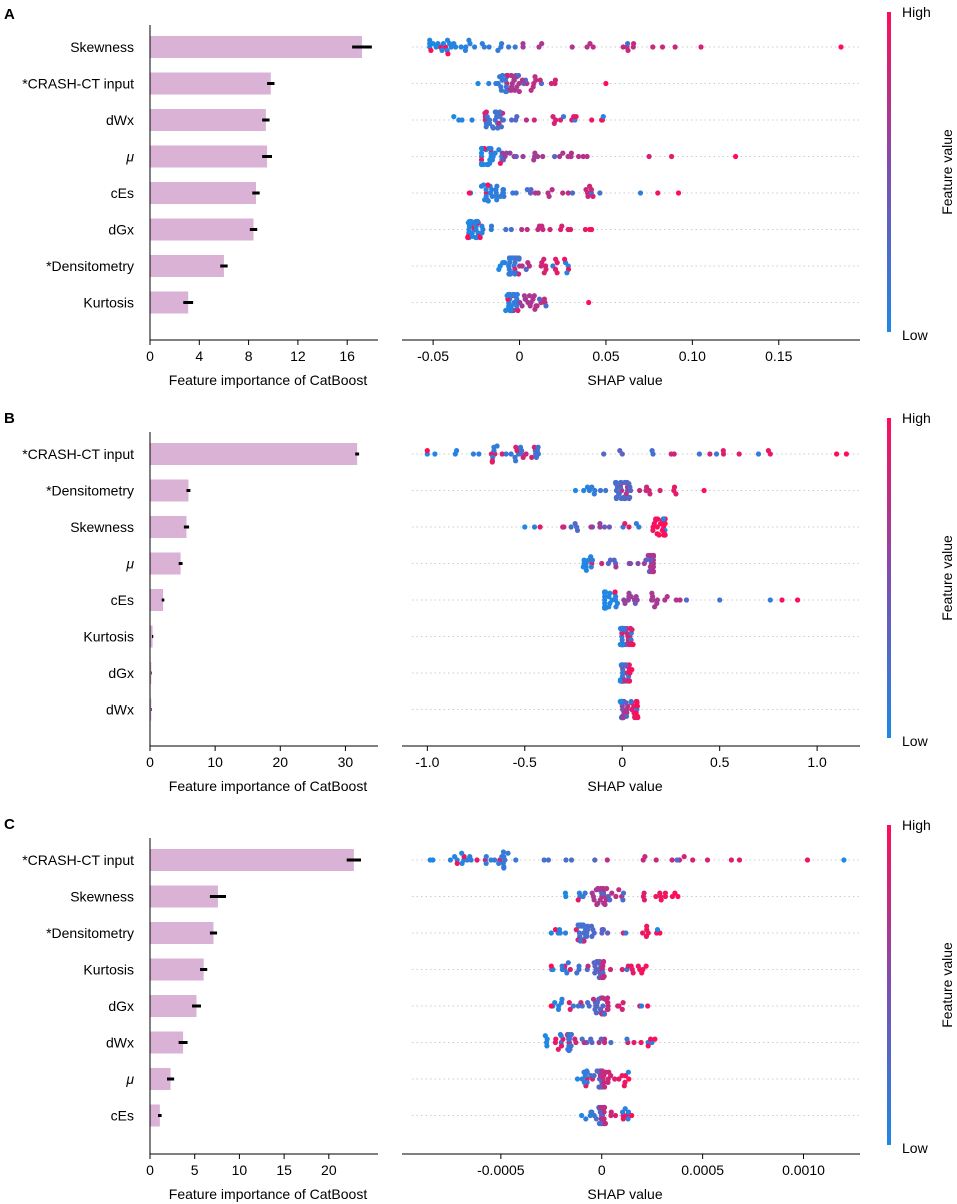 Image resolution: width=957 pixels, height=1204 pixels. Describe the element at coordinates (624, 380) in the screenshot. I see `shap-axis-title: SHAP value` at that location.